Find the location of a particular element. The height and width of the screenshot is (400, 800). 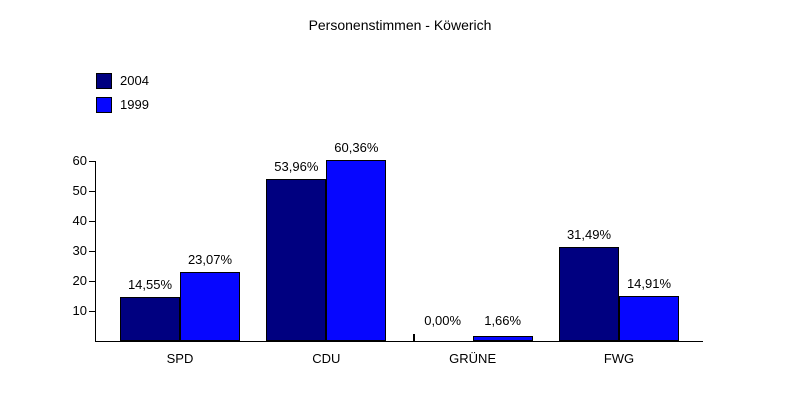

bar-2004-FWG is located at coordinates (588, 294).